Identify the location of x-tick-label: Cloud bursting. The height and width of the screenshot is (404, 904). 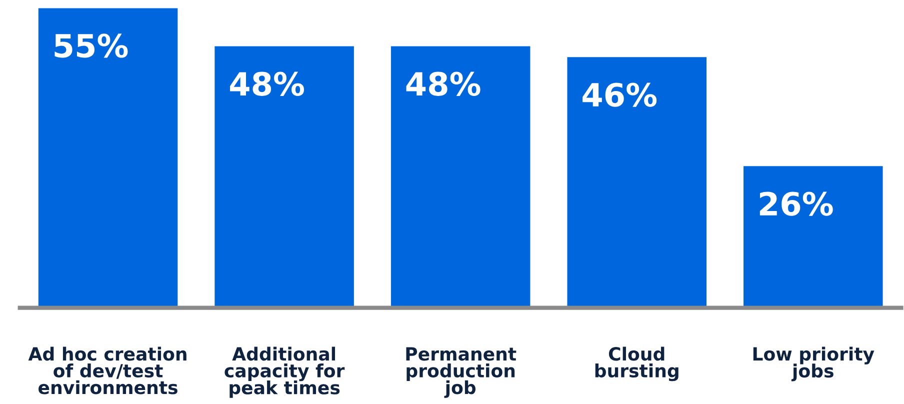
(636, 364).